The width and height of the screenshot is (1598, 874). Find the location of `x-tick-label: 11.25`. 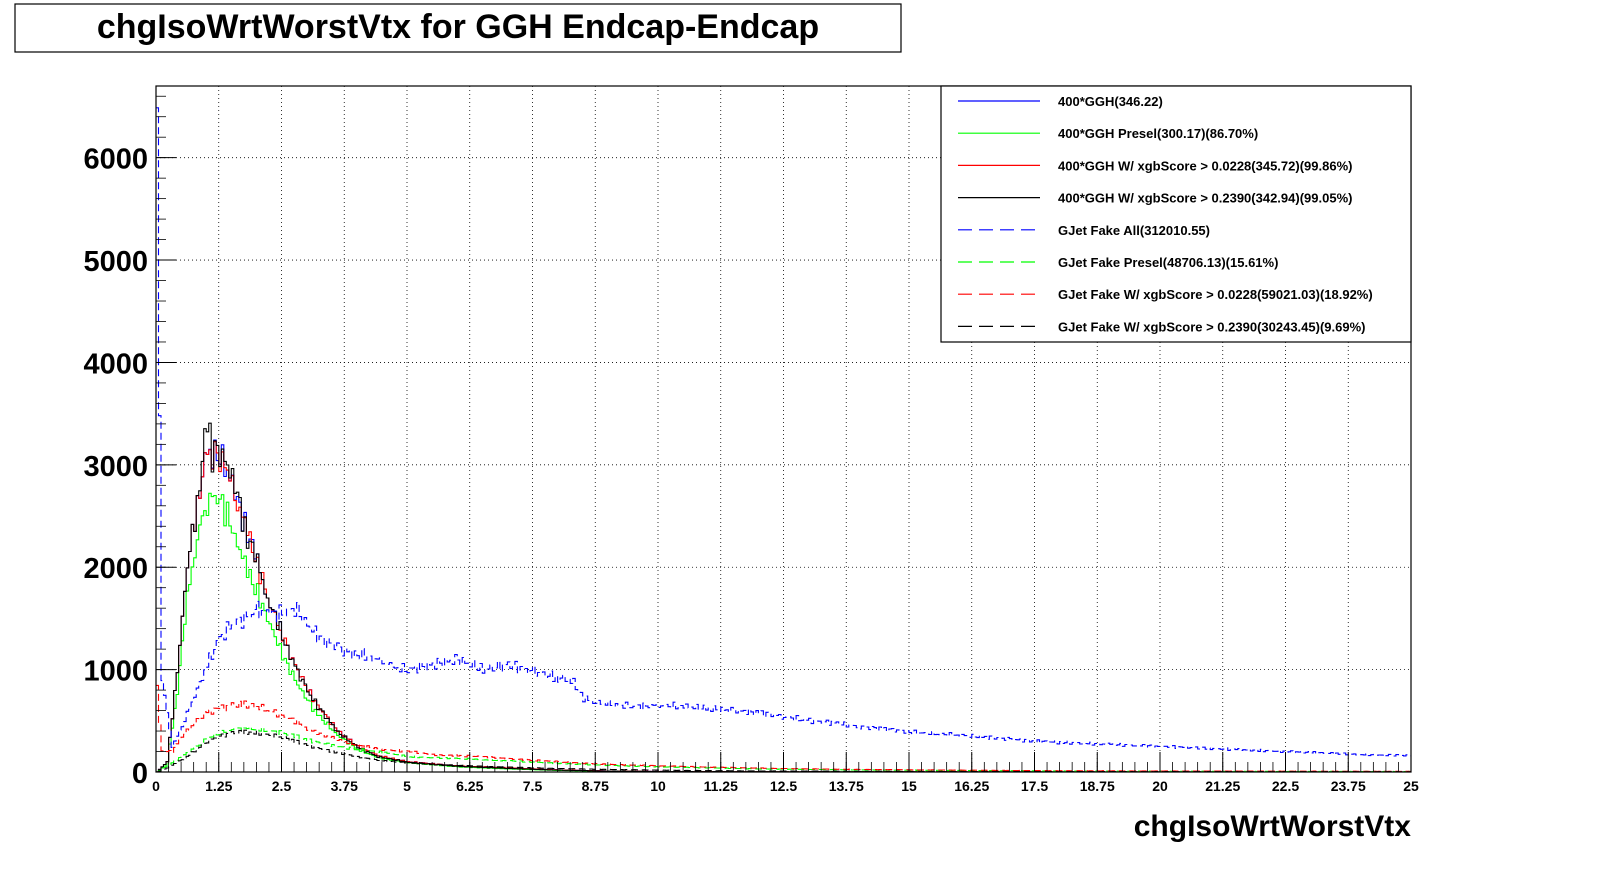

x-tick-label: 11.25 is located at coordinates (721, 786).